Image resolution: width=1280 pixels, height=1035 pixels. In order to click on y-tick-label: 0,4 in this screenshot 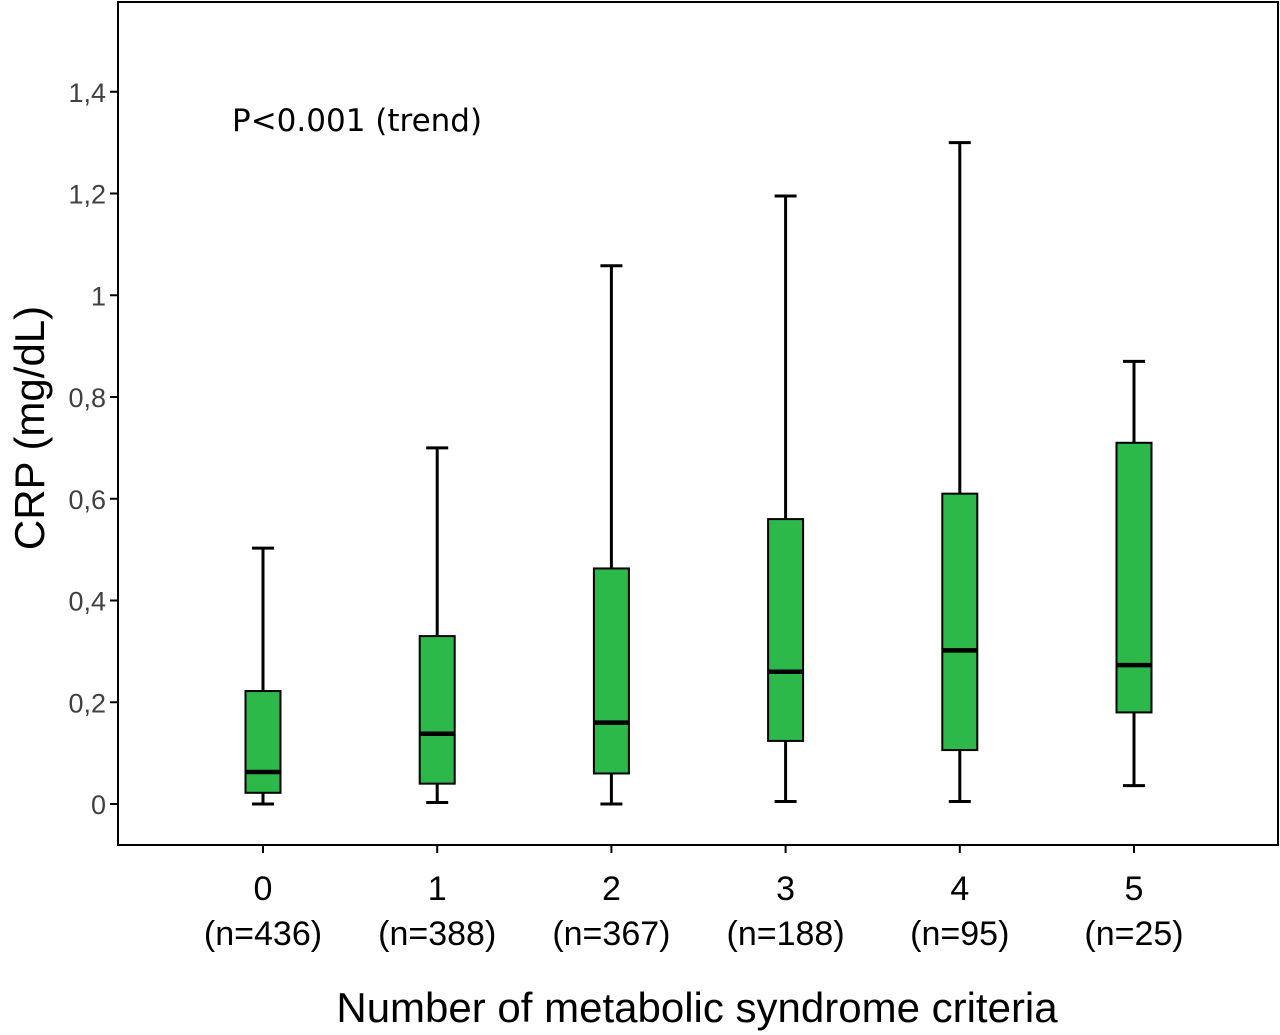, I will do `click(87, 602)`.